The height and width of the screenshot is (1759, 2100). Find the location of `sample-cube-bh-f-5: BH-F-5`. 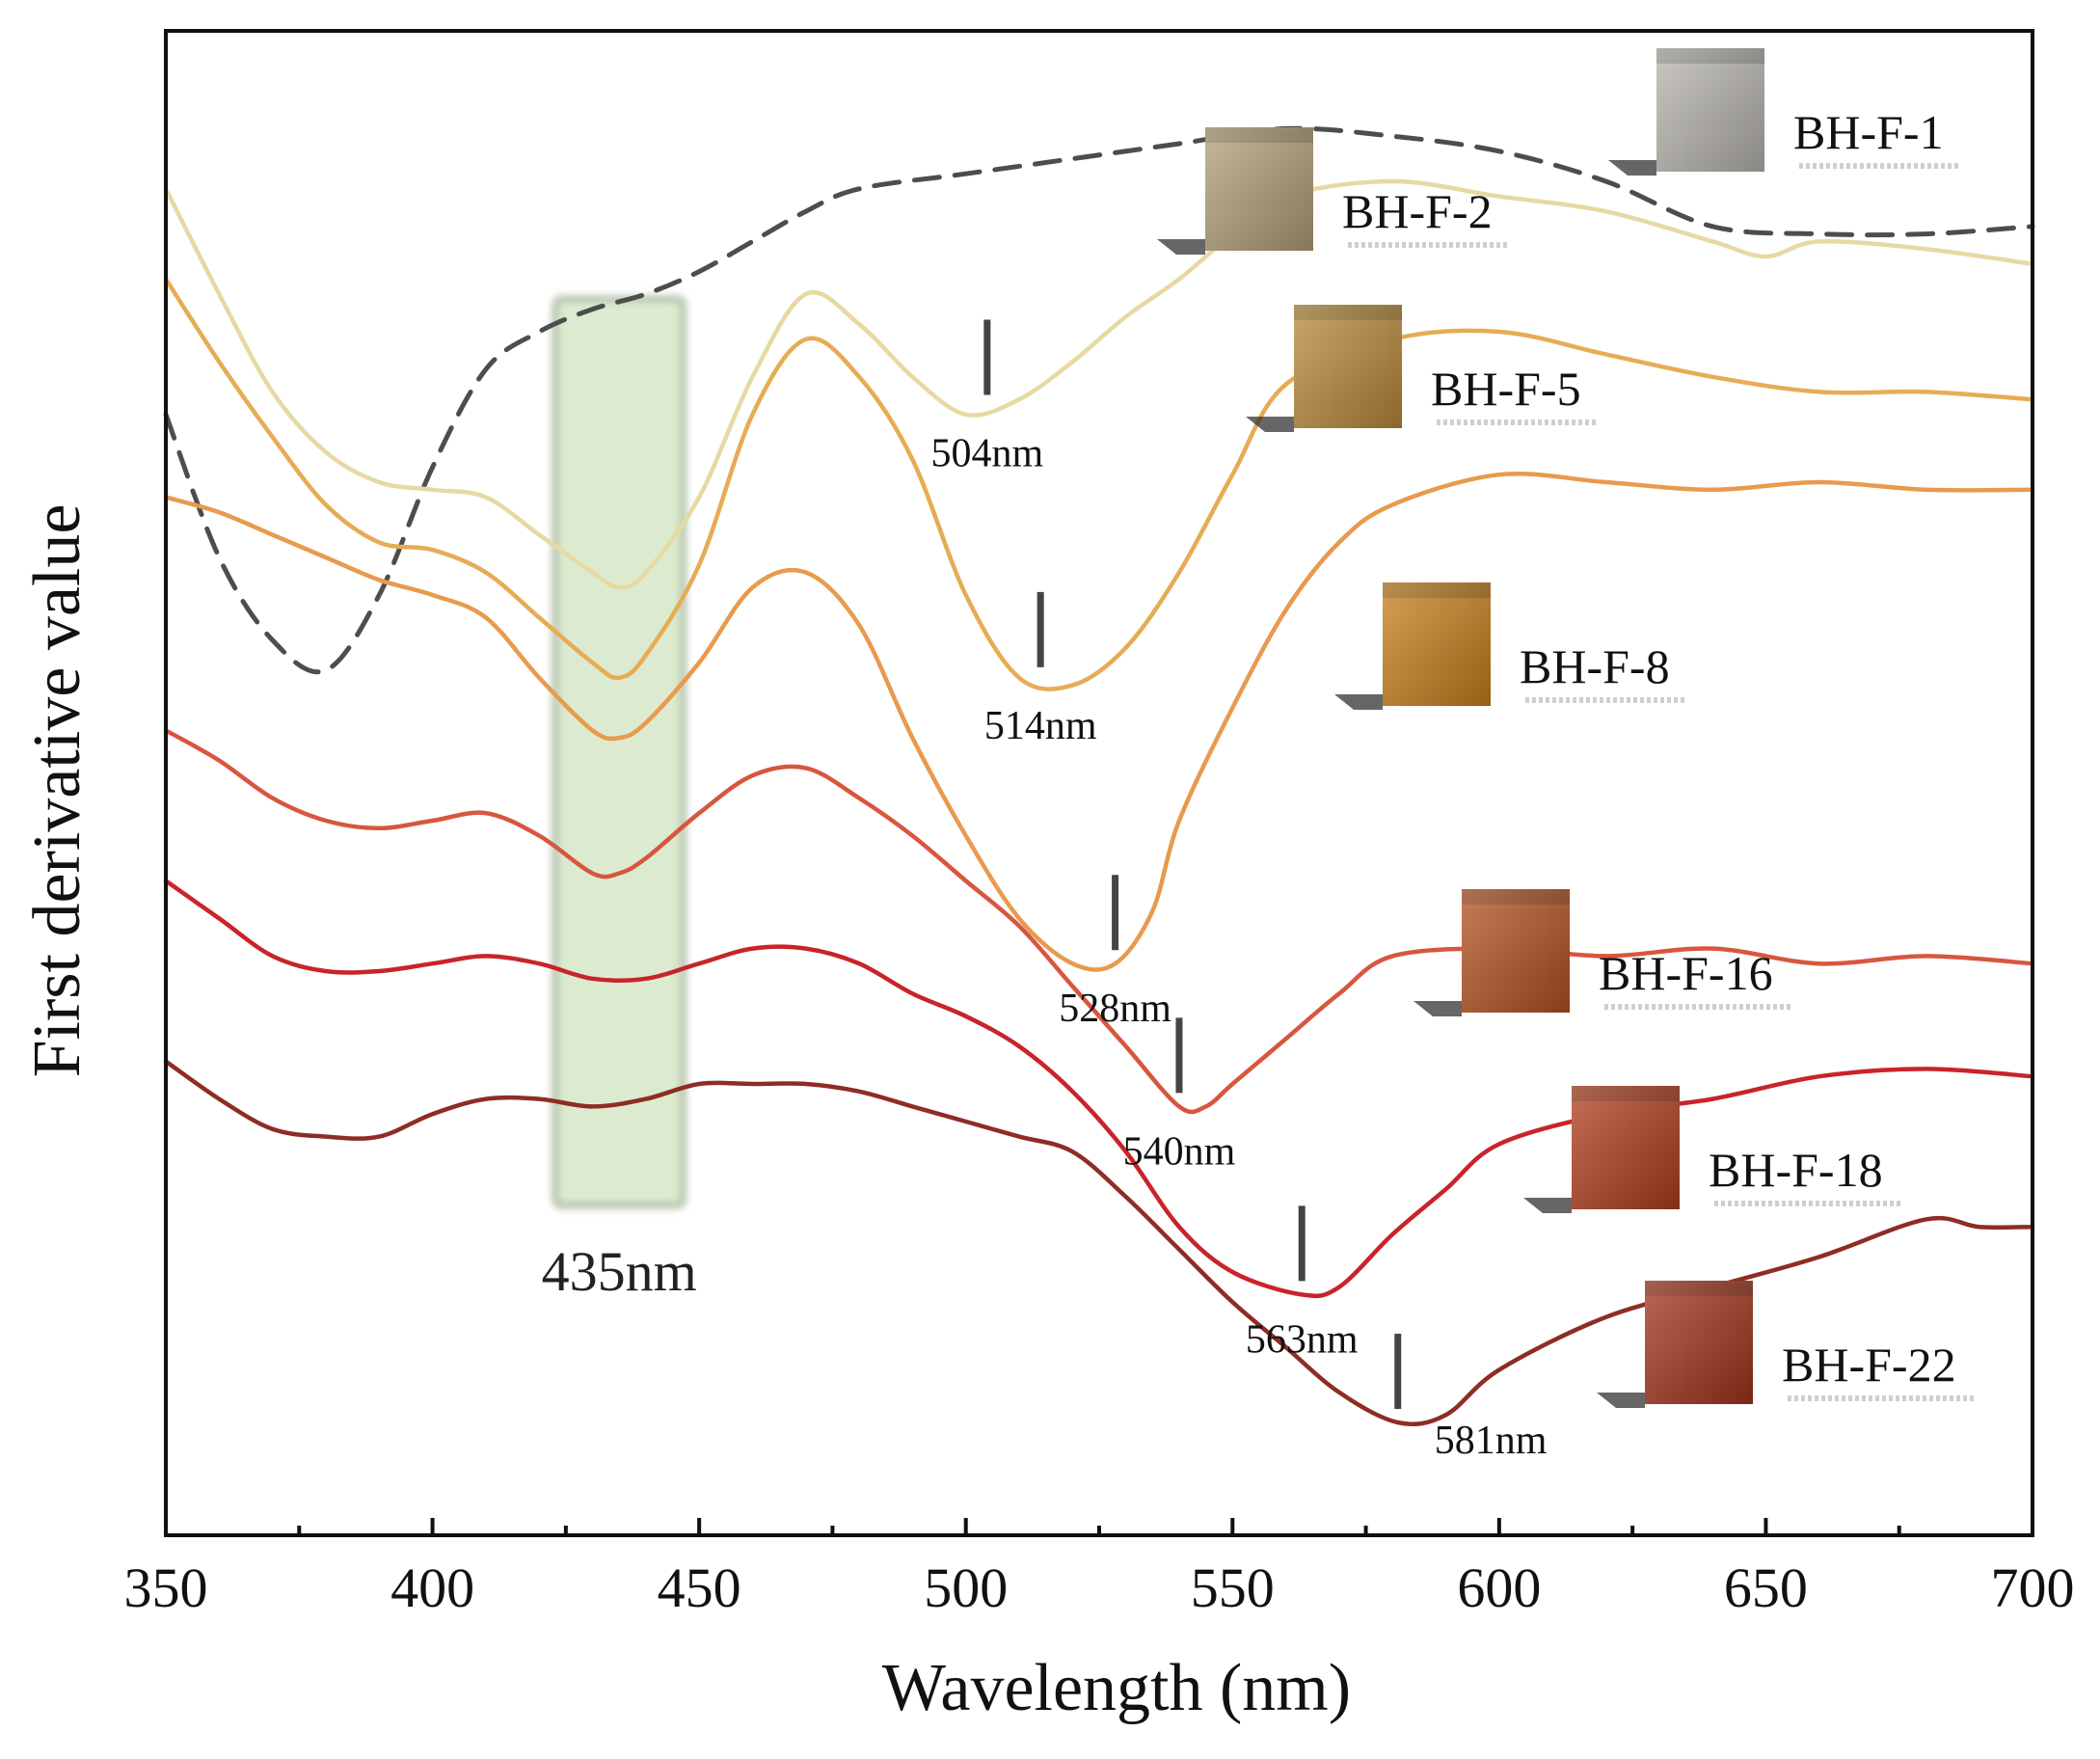

sample-cube-bh-f-5: BH-F-5 is located at coordinates (1422, 368).